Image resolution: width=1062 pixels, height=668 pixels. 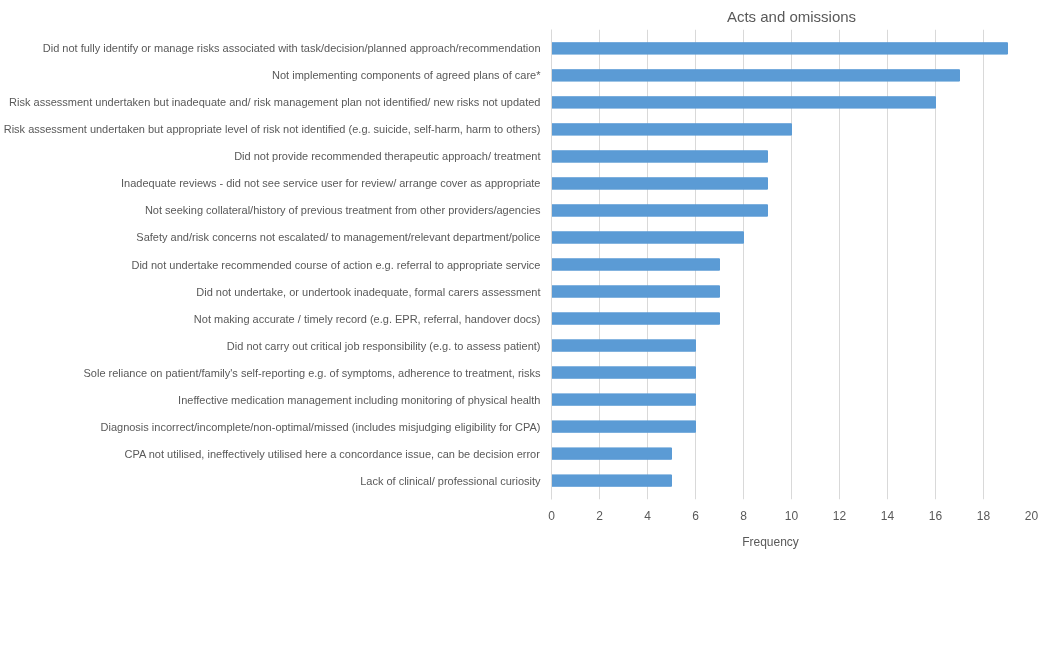 I want to click on y-tick-label: Not implementing components of agreed plans of care*, so click(x=407, y=75).